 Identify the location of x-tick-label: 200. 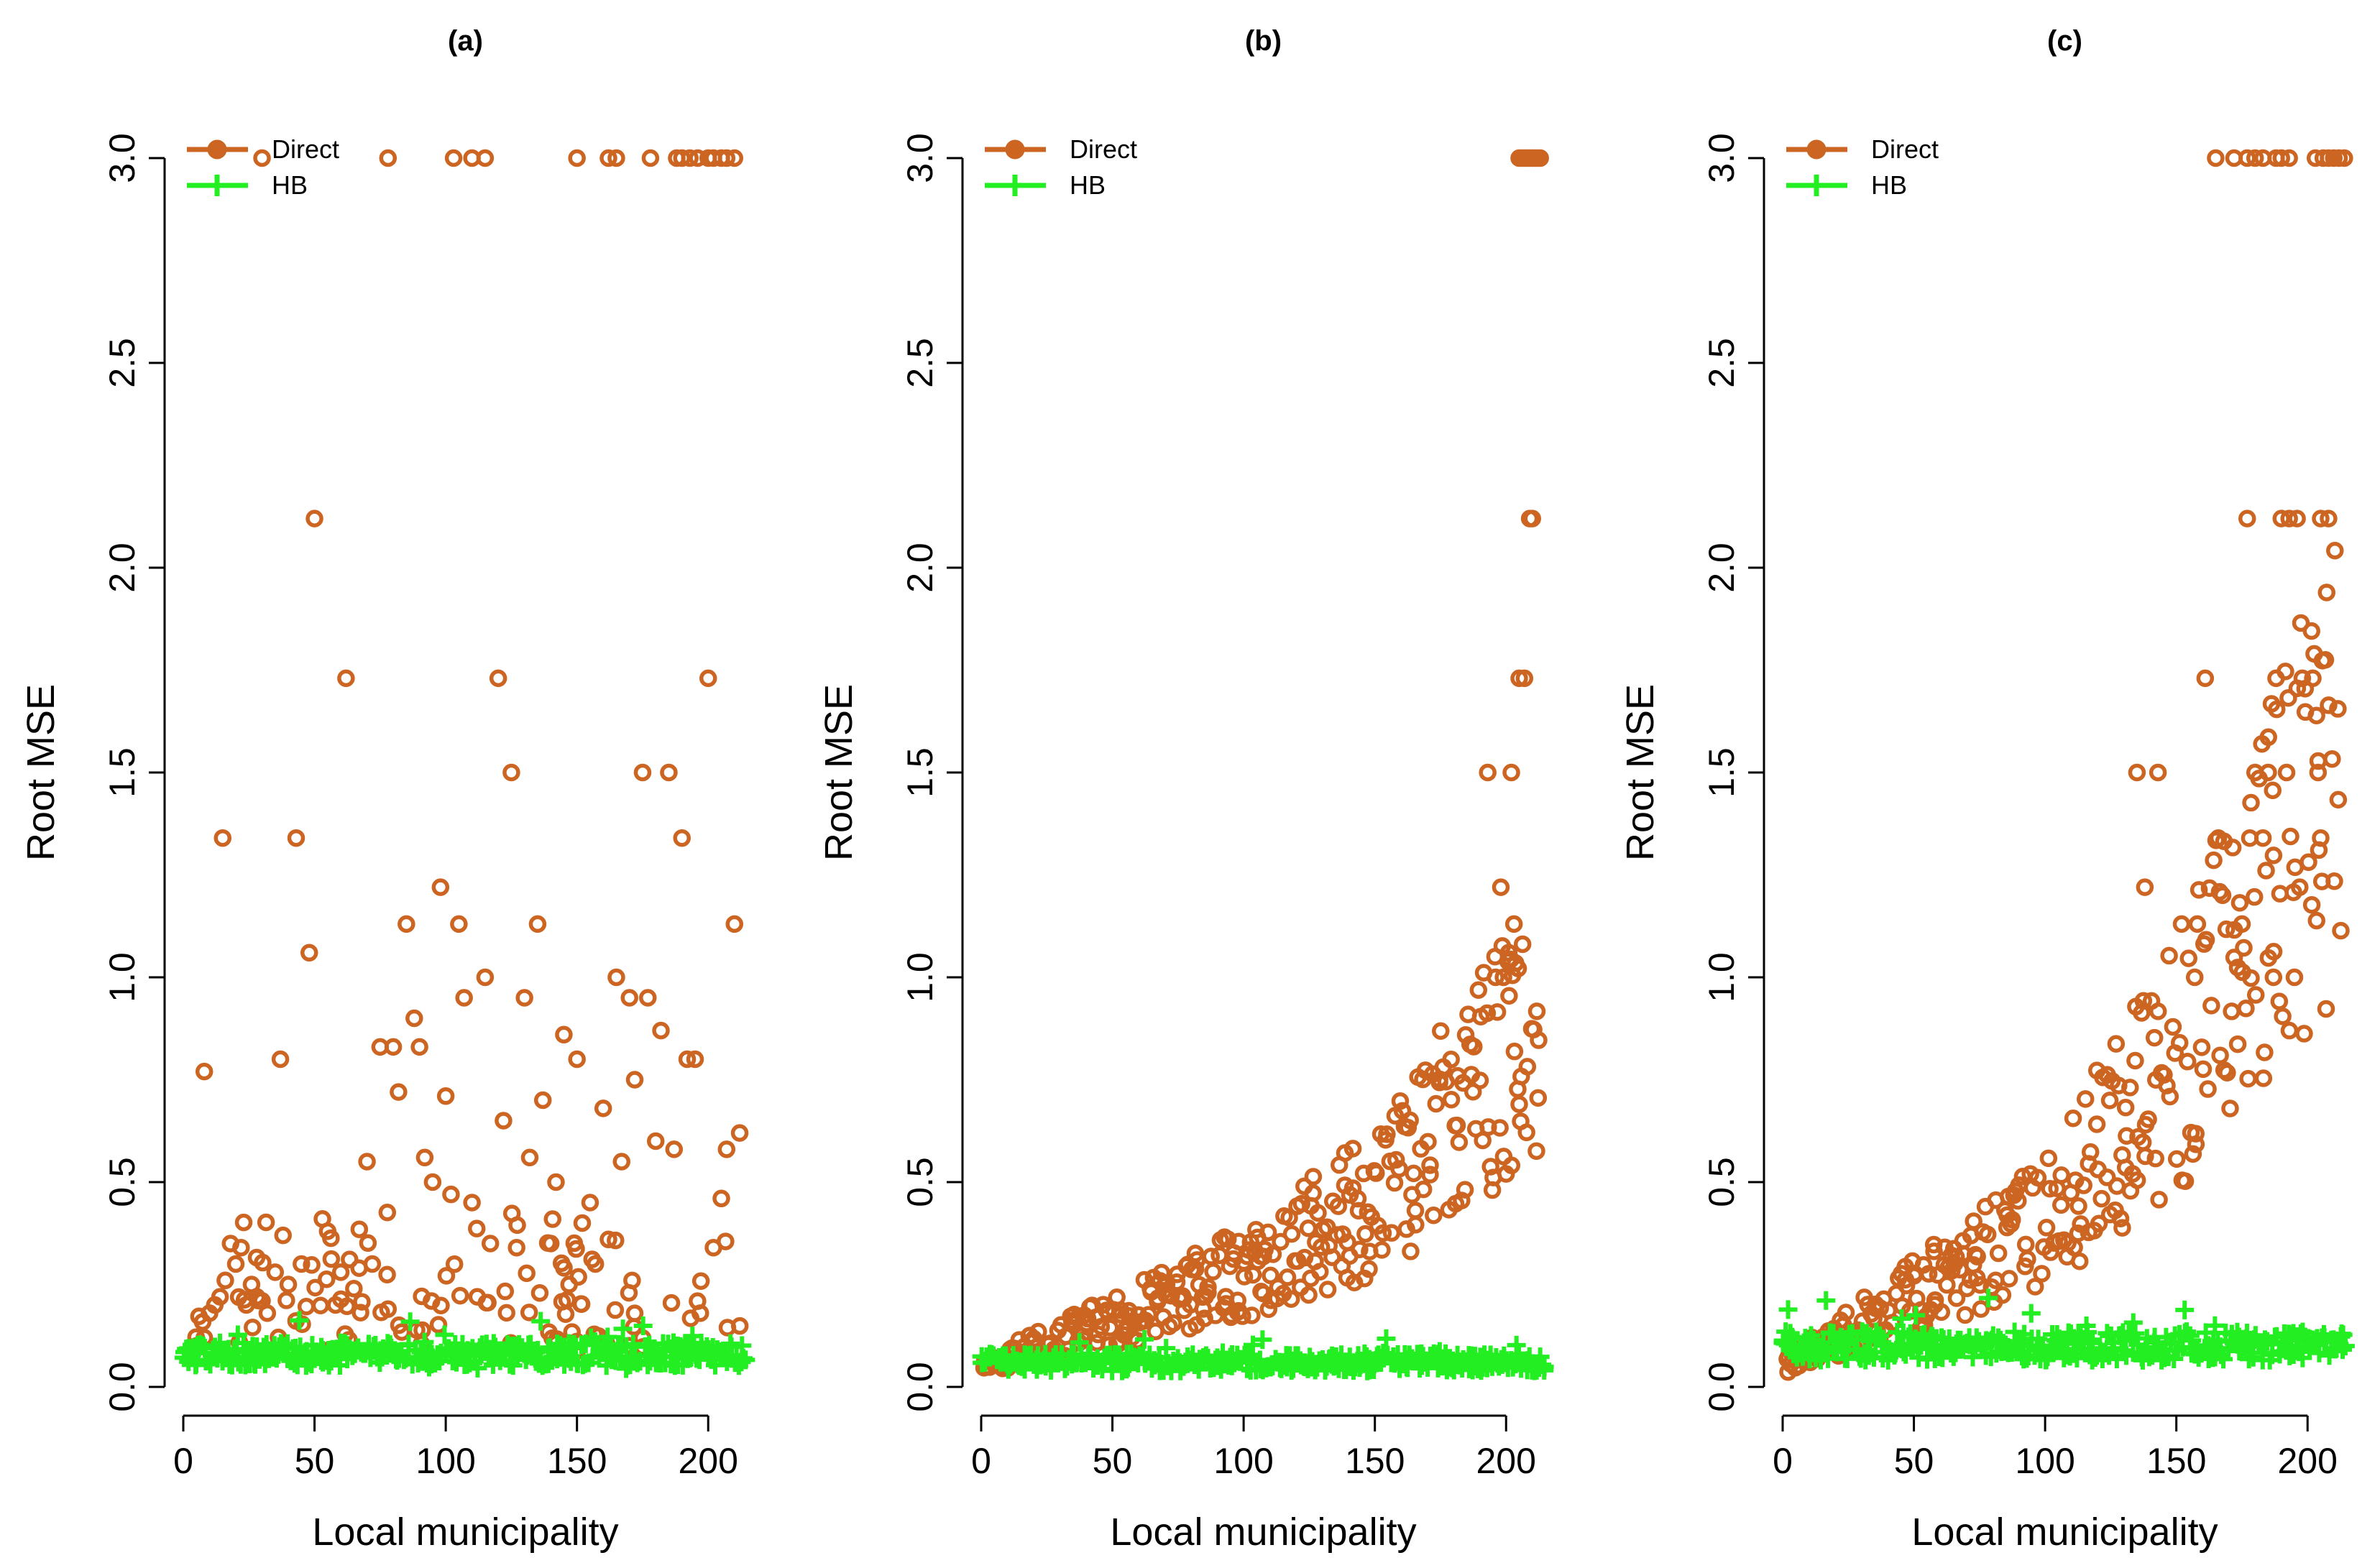
(1506, 1461).